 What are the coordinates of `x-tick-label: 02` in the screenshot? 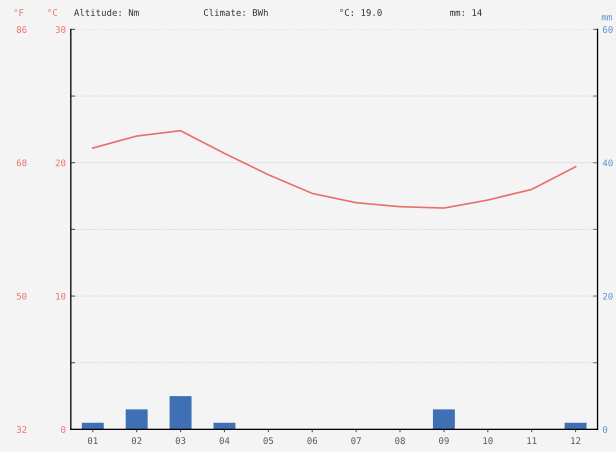 It's located at (137, 440).